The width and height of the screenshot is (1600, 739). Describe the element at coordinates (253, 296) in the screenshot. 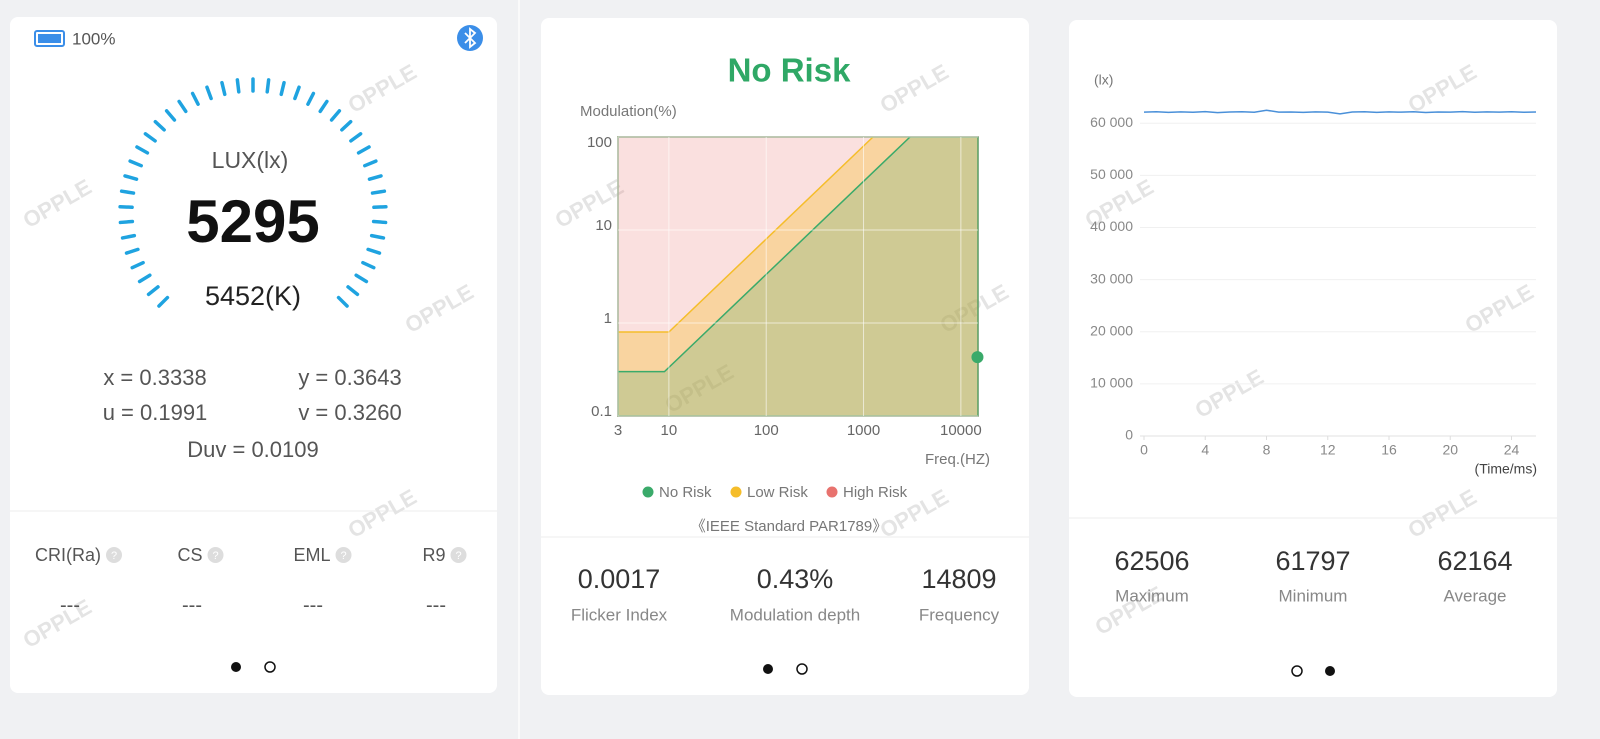

I see `cct-value: 5452(K)` at that location.